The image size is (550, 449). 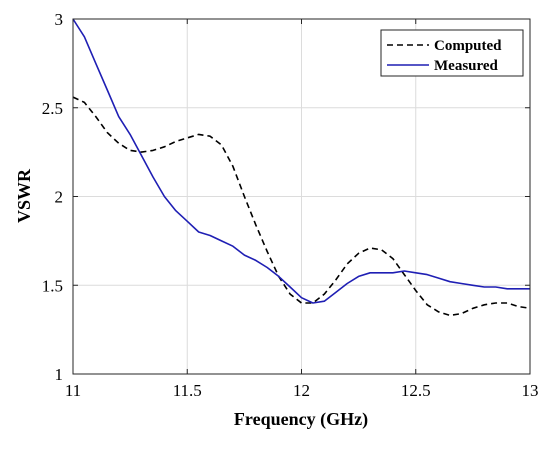 What do you see at coordinates (24, 195) in the screenshot?
I see `y-axis-label: VSWR` at bounding box center [24, 195].